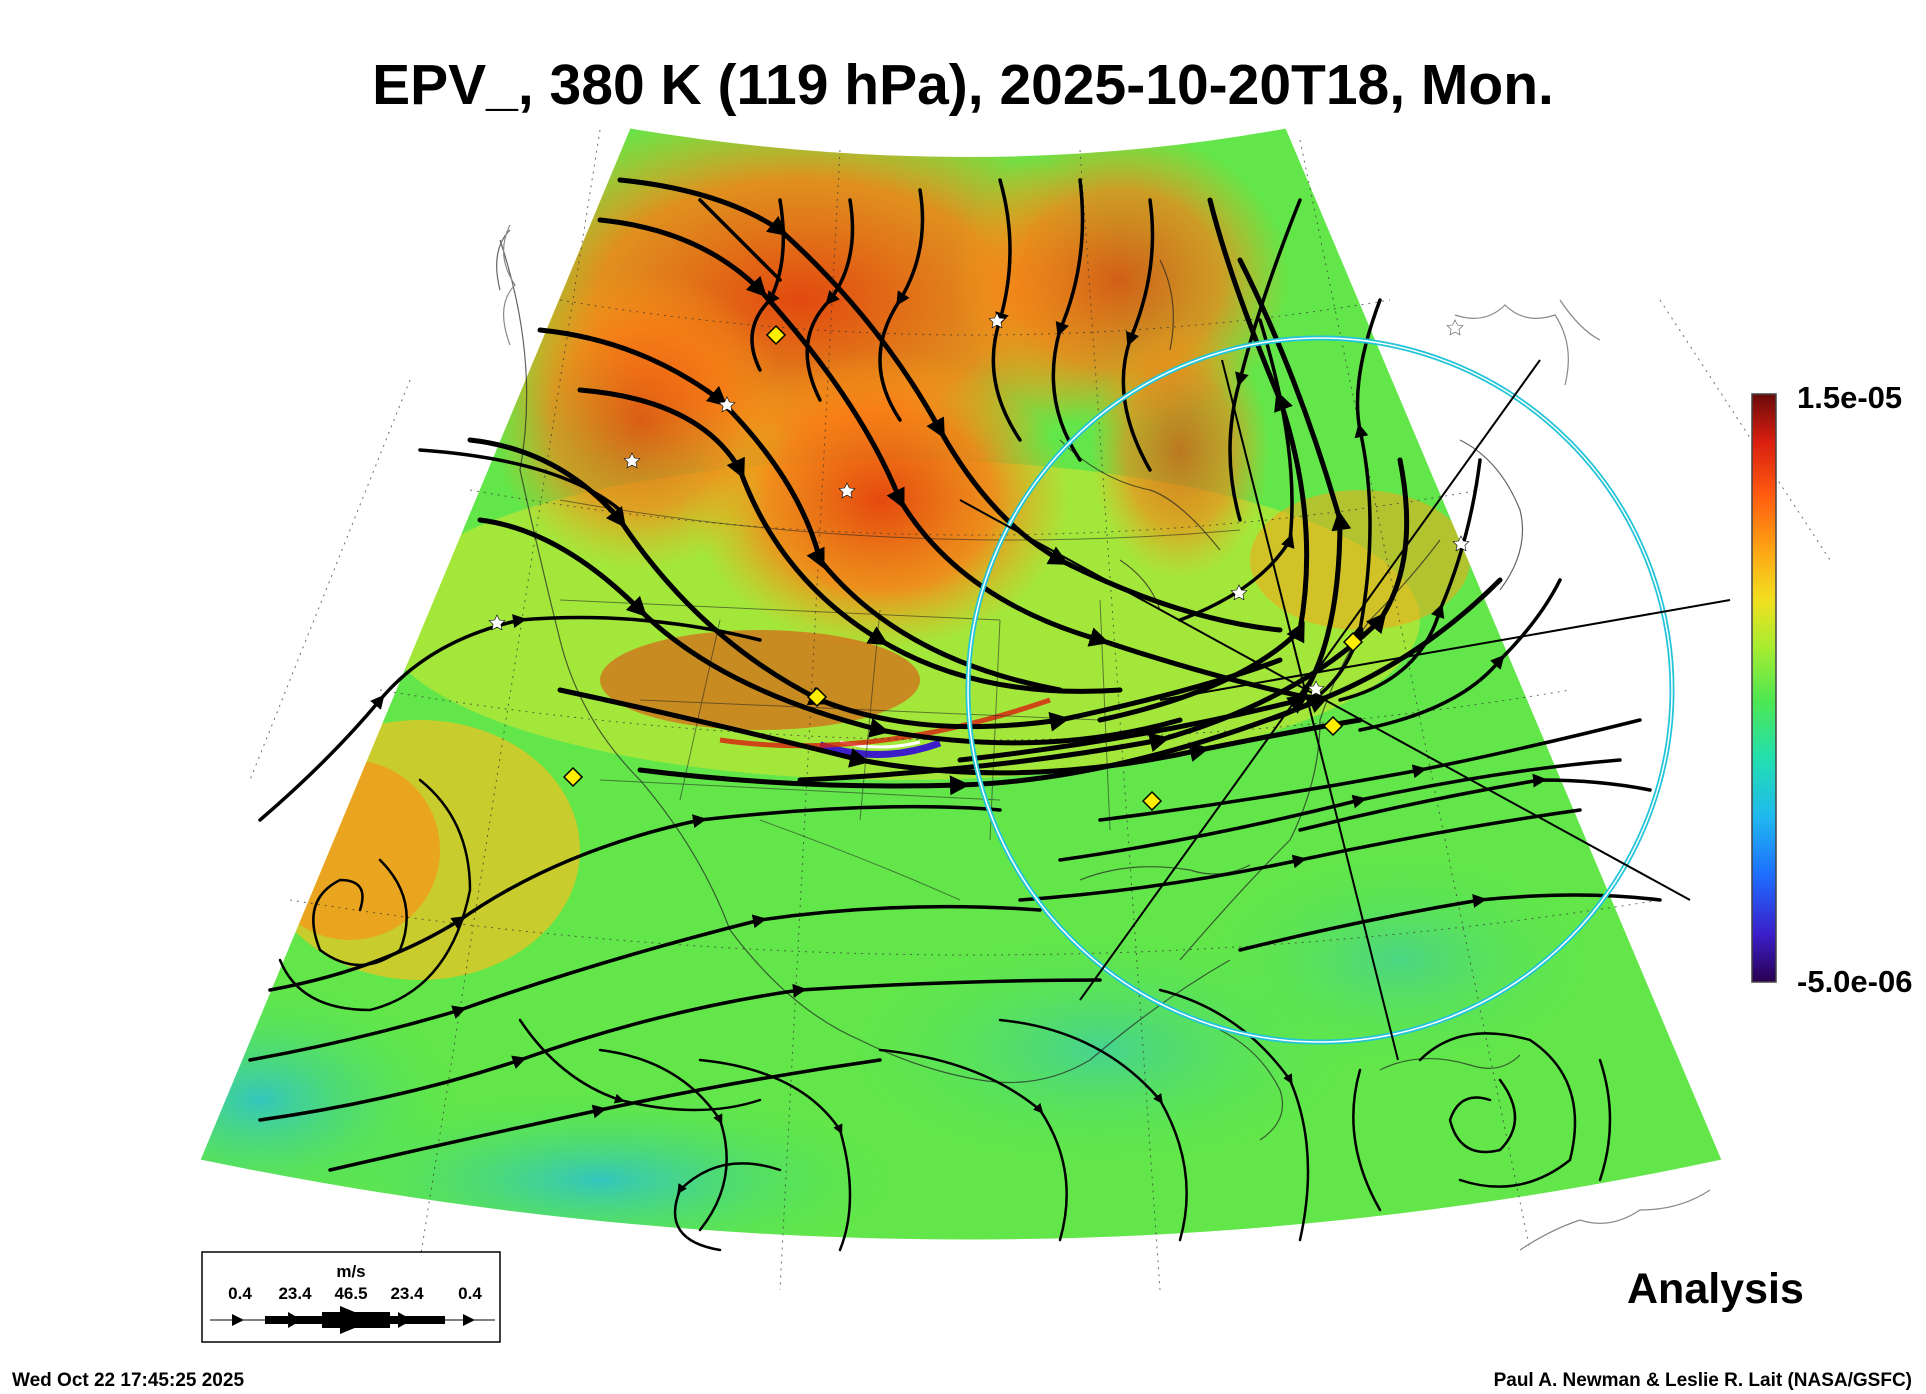 The width and height of the screenshot is (1926, 1394). I want to click on analysis-label: Analysis, so click(1715, 1289).